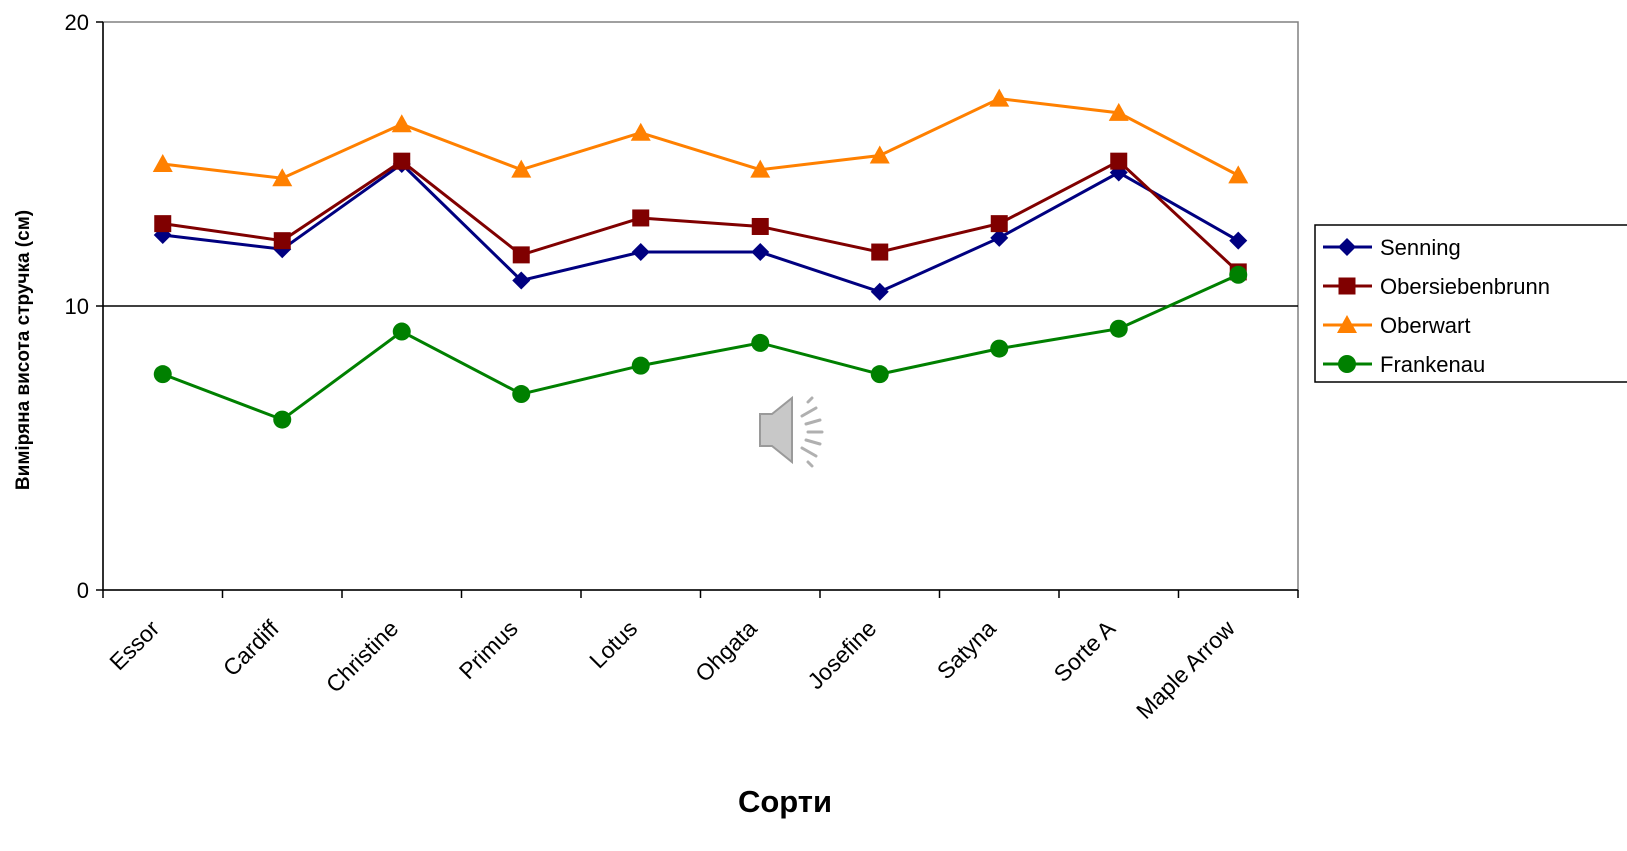  Describe the element at coordinates (1425, 325) in the screenshot. I see `legend-label-2: Oberwart` at that location.